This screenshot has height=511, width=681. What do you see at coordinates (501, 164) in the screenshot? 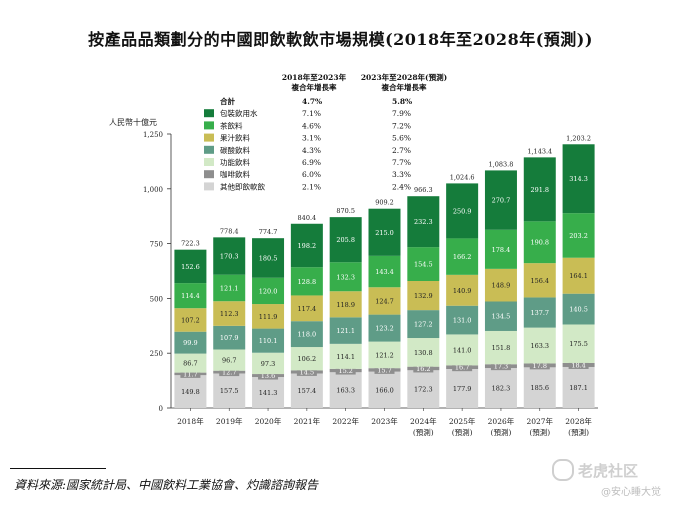
I see `total-label: 1,083.8` at bounding box center [501, 164].